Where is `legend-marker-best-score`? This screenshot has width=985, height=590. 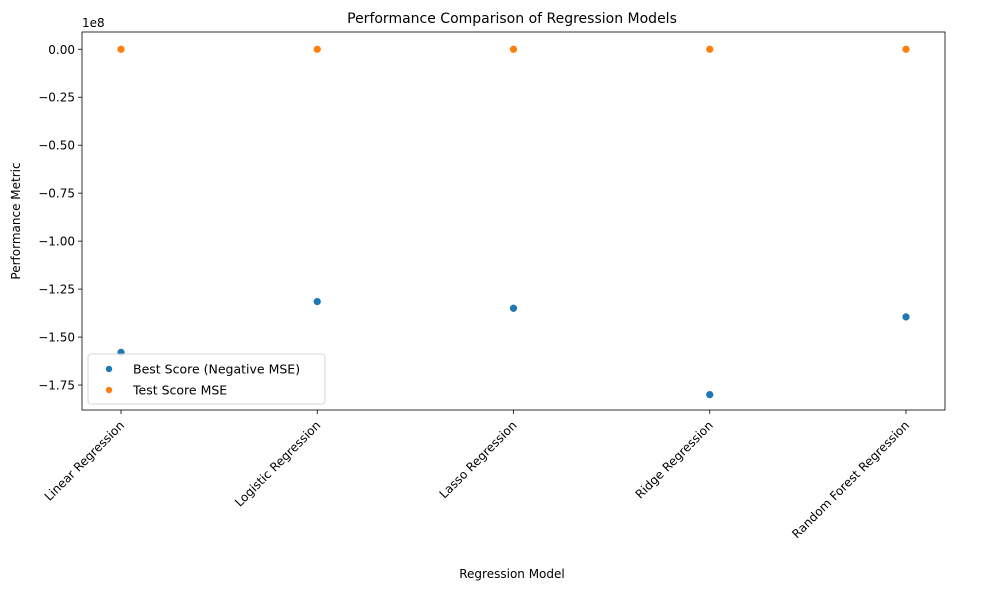
legend-marker-best-score is located at coordinates (109, 369).